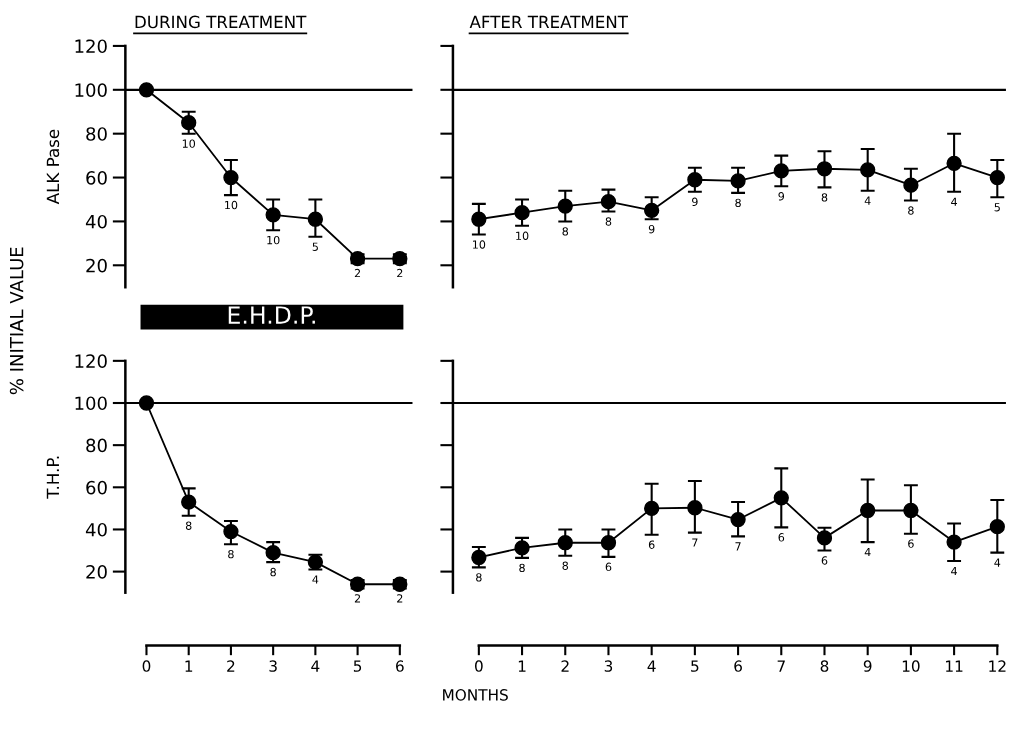 The width and height of the screenshot is (1011, 729). I want to click on x-tick-label: 7, so click(781, 666).